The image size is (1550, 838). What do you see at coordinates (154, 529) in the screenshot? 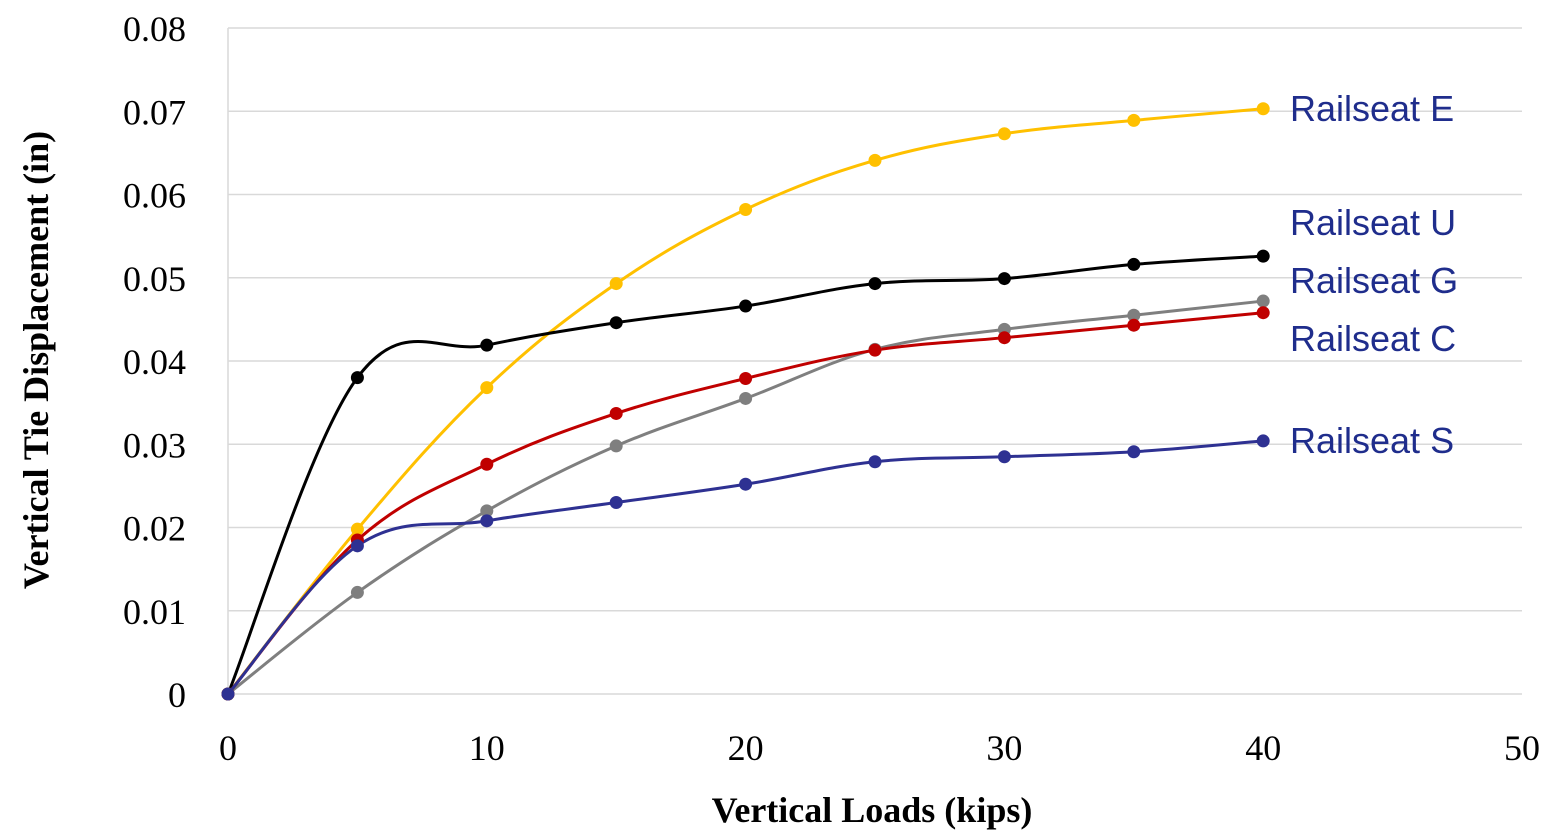
I see `y-tick-label: 0.02` at bounding box center [154, 529].